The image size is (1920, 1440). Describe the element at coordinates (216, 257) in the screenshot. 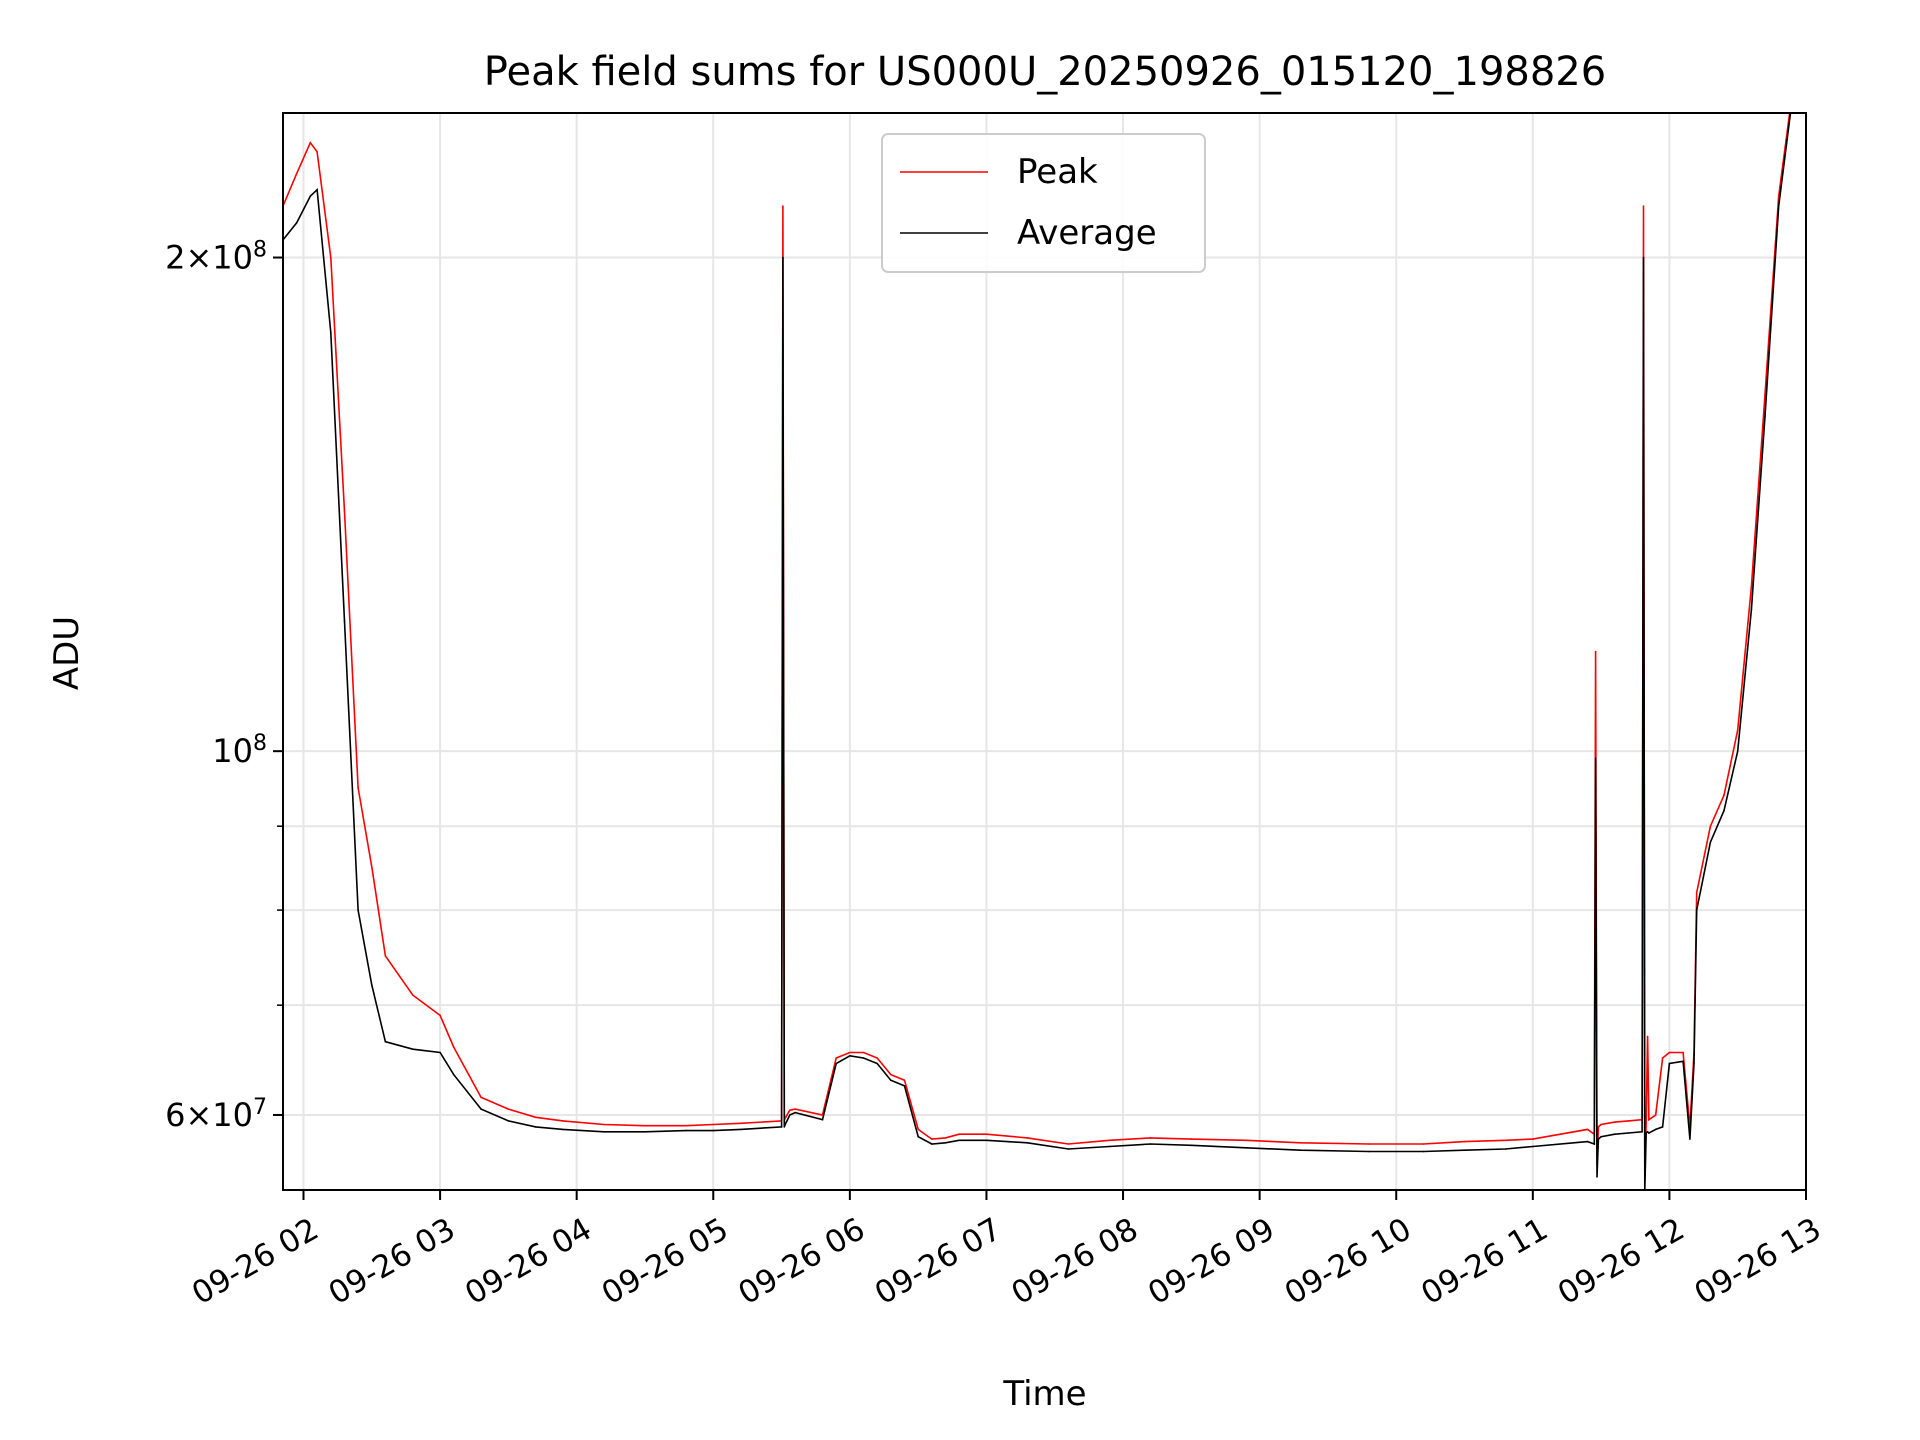

I see `y-tick-label: 2×108` at that location.